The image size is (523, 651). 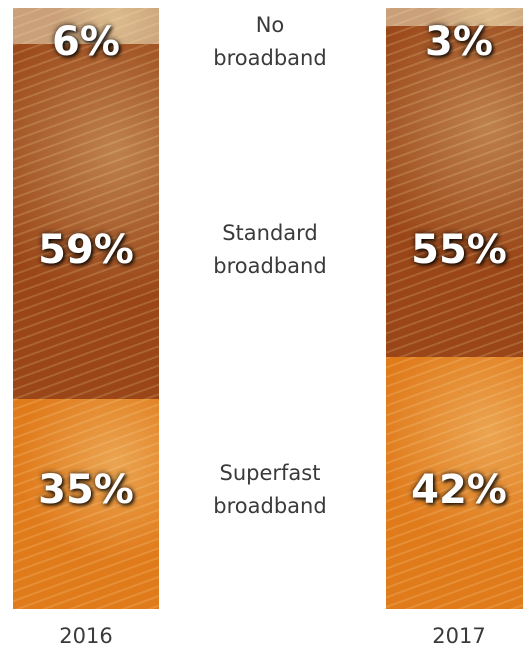 What do you see at coordinates (270, 41) in the screenshot?
I see `series-label: No broadband` at bounding box center [270, 41].